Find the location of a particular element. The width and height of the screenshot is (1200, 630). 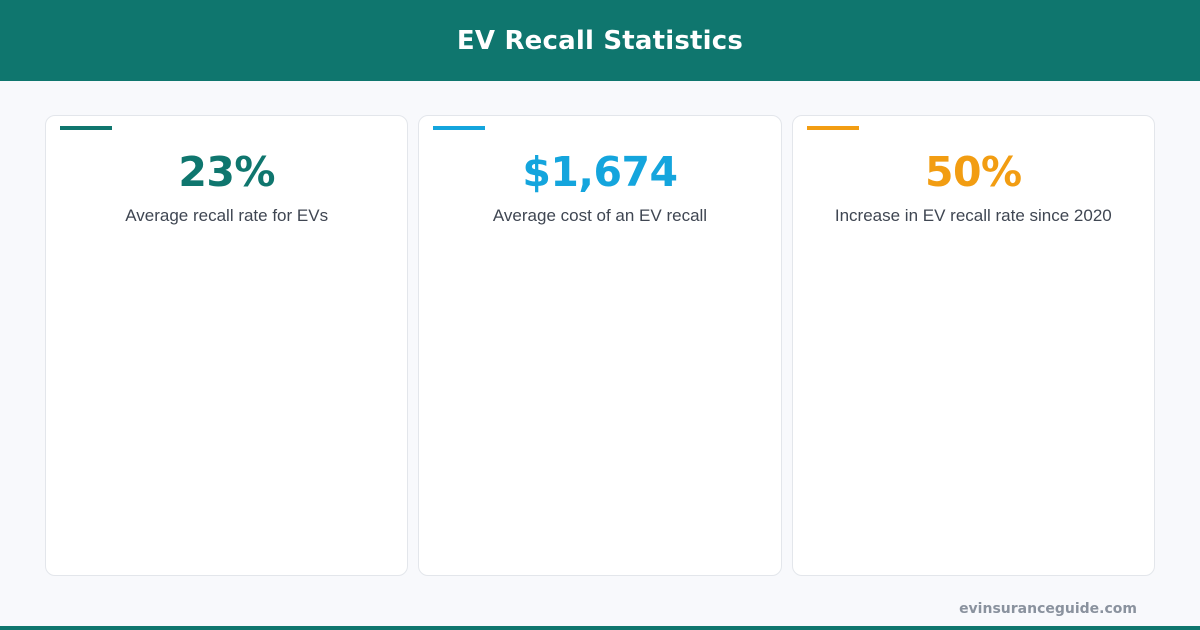

header-banner: EV Recall Statistics is located at coordinates (600, 40).